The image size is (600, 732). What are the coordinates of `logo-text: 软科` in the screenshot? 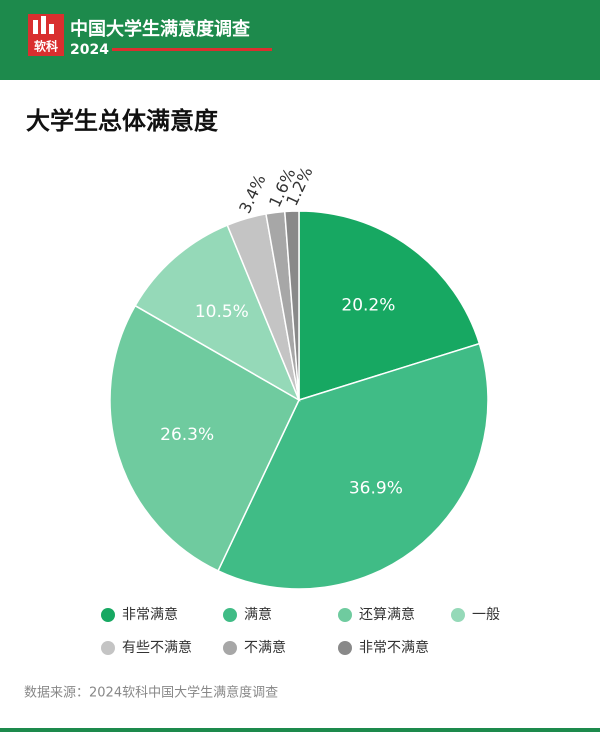 It's located at (46, 46).